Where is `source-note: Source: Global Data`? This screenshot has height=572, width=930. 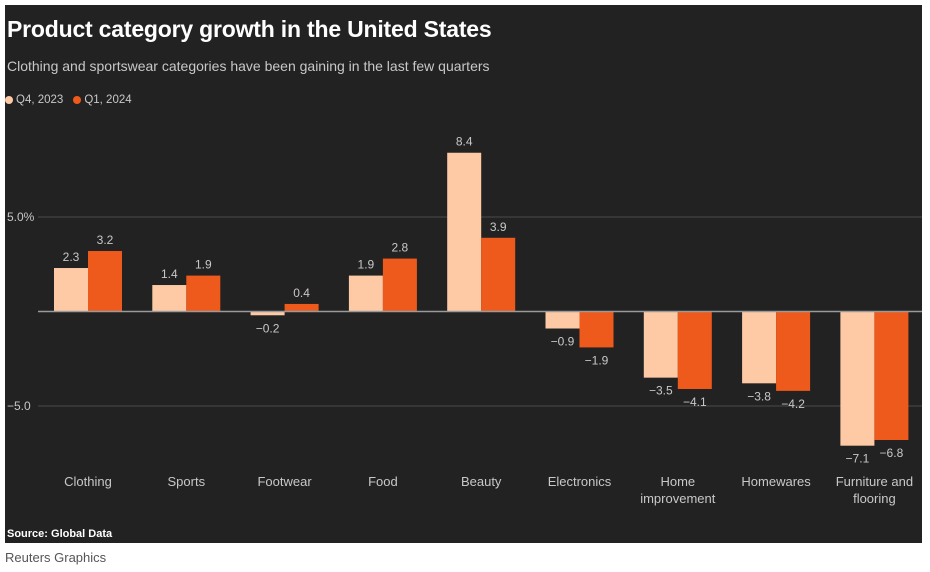
source-note: Source: Global Data is located at coordinates (60, 534).